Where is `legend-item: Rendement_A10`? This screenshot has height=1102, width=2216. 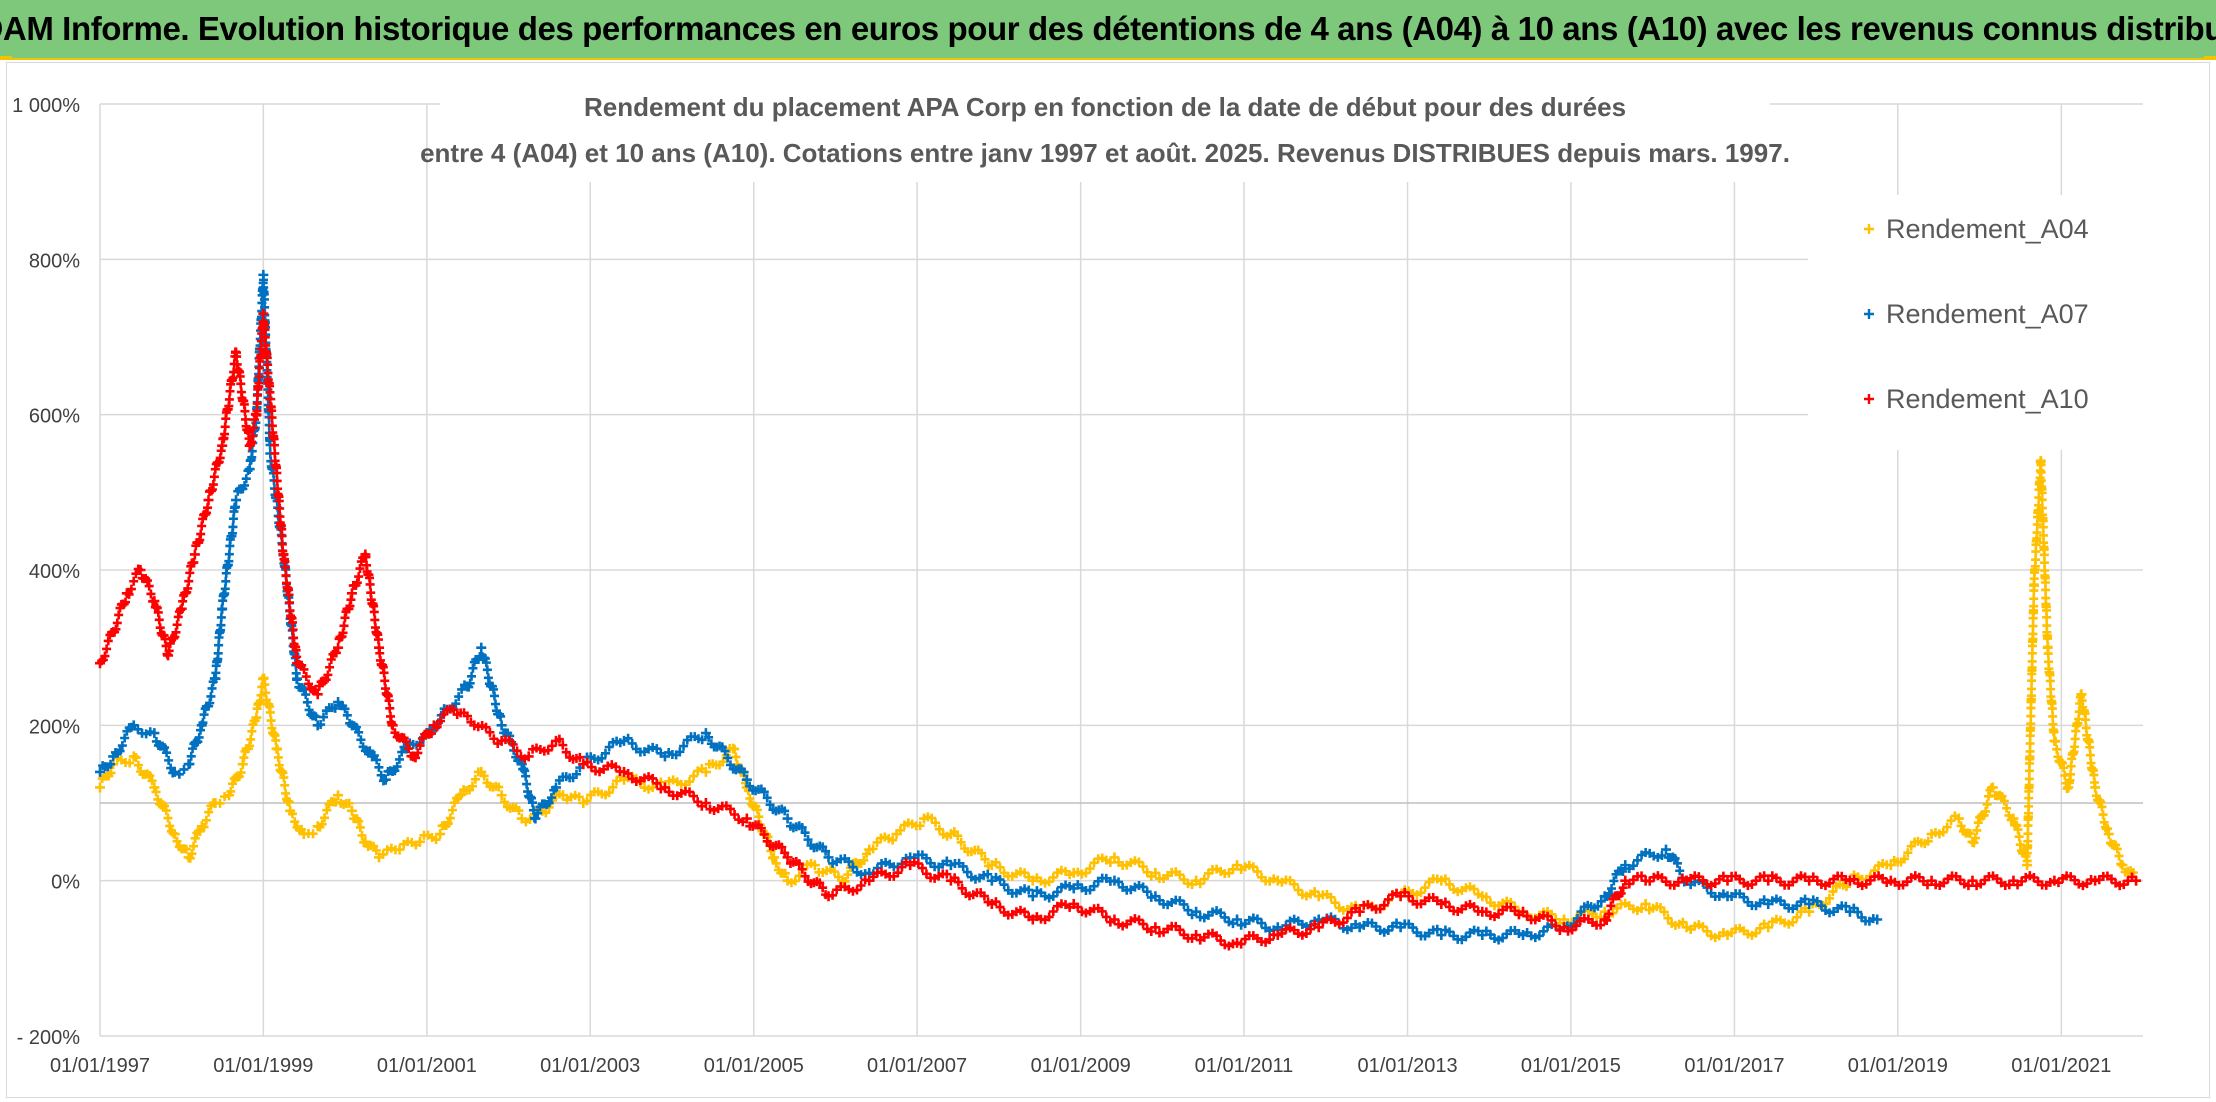 legend-item: Rendement_A10 is located at coordinates (1976, 399).